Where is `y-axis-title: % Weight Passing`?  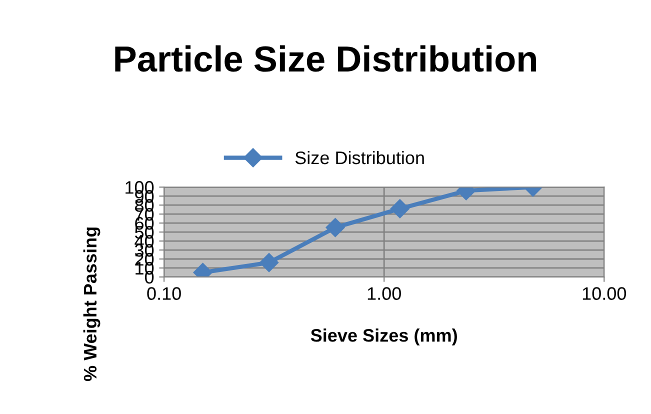 y-axis-title: % Weight Passing is located at coordinates (91, 305).